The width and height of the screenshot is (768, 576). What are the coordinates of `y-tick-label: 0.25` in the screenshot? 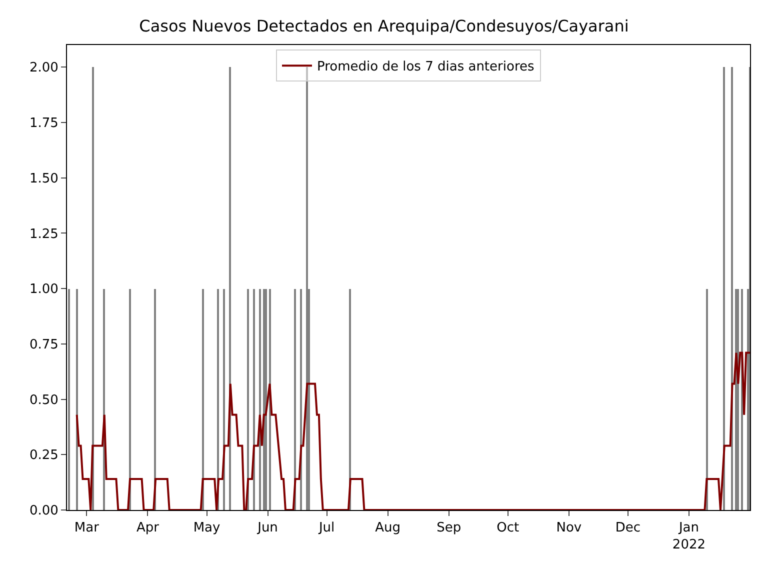 It's located at (43, 456).